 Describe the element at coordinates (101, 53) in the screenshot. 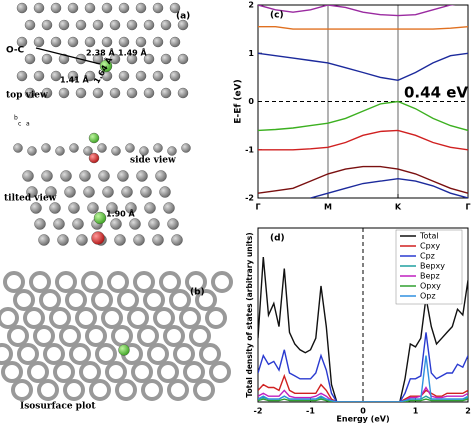

I see `annotation: 2.38 Å` at that location.